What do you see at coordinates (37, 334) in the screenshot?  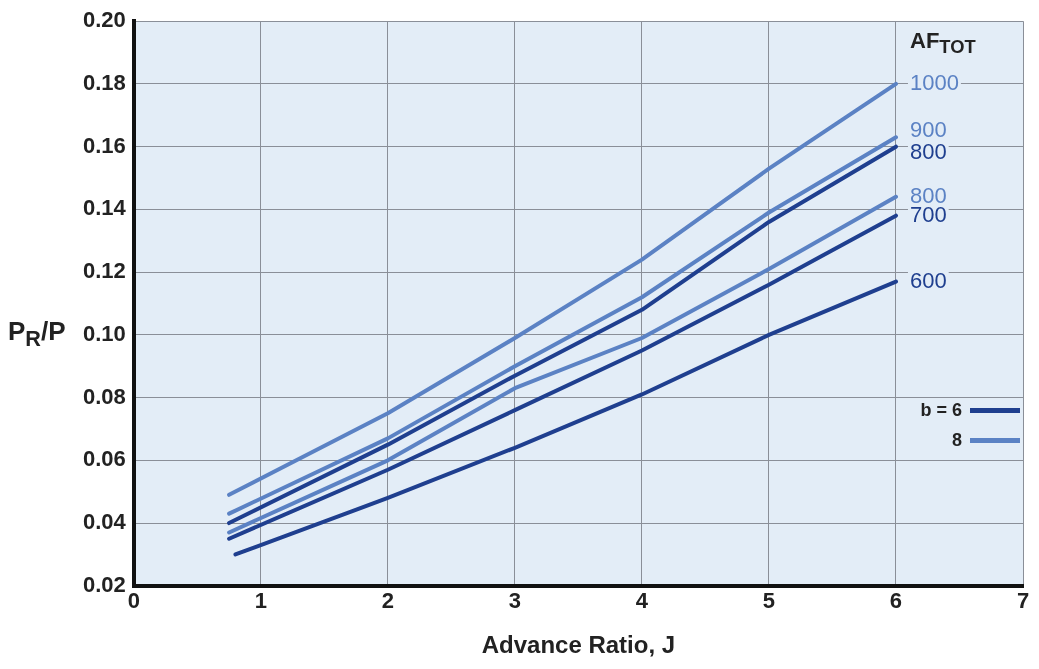 I see `y-axis-title: P$_{R}$/P` at bounding box center [37, 334].